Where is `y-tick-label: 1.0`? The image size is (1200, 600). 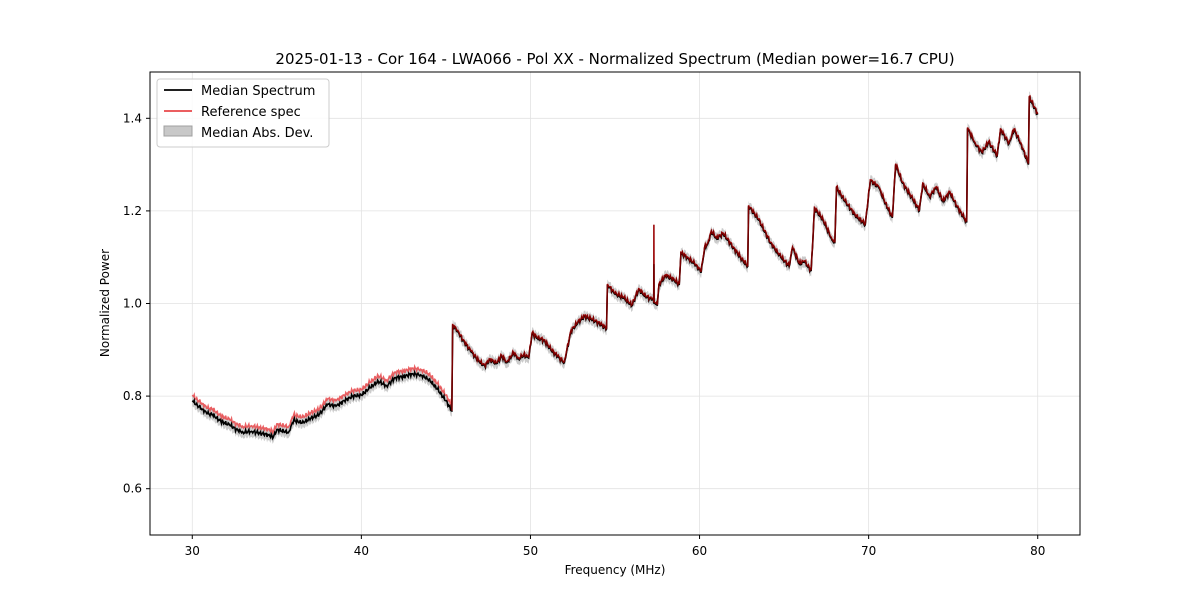 y-tick-label: 1.0 is located at coordinates (132, 304).